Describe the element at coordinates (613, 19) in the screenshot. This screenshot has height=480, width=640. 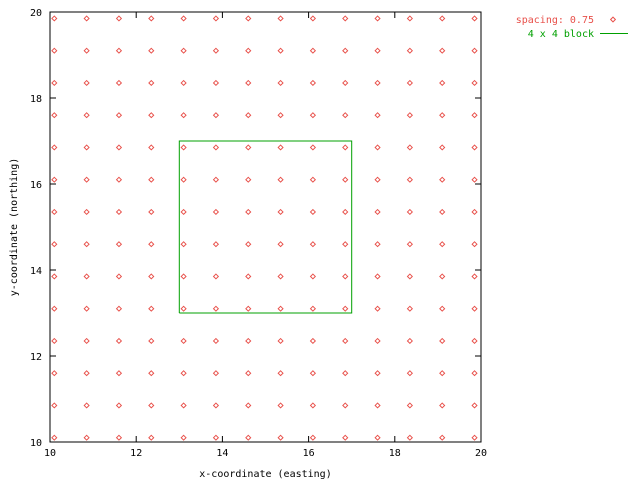
I see `legend-marker-spacing` at that location.